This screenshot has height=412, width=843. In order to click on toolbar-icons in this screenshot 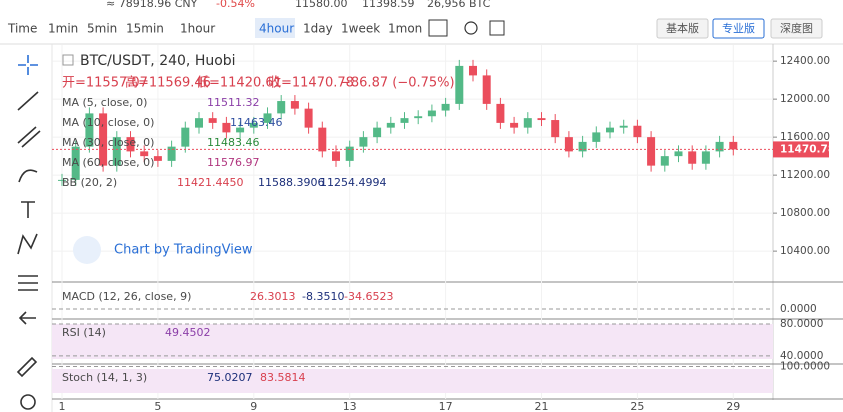, I will do `click(466, 28)`.